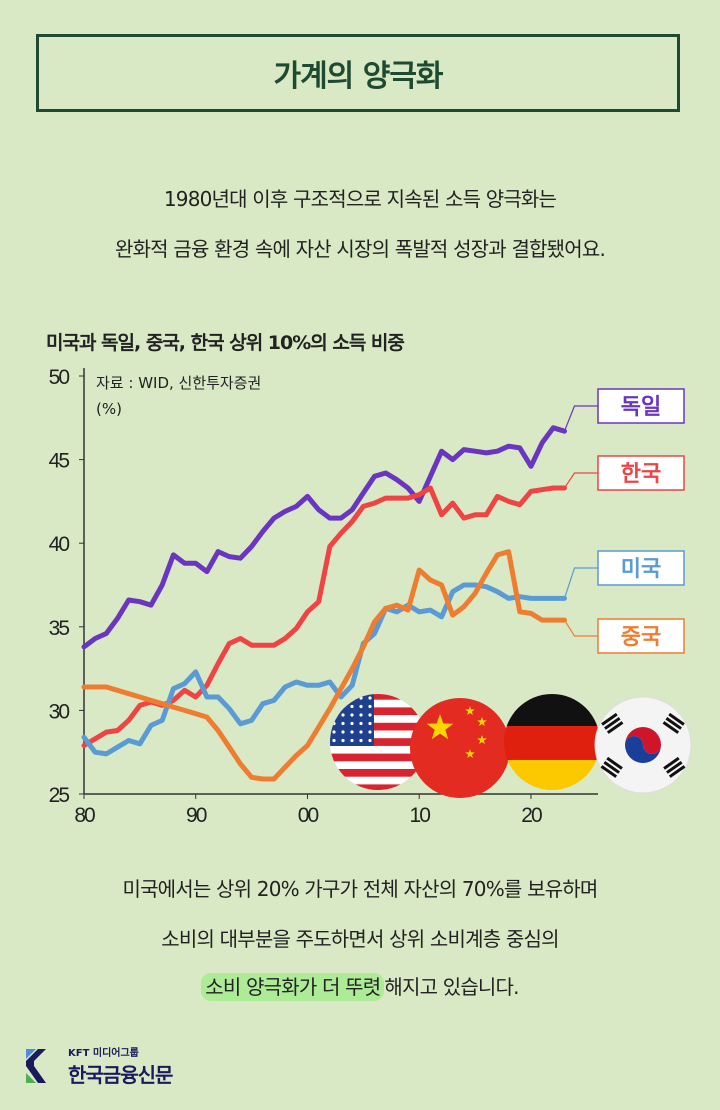 The height and width of the screenshot is (1110, 720). What do you see at coordinates (360, 939) in the screenshot?
I see `body-line-2: 소비의 대부분을 주도하면서 상위 소비계층 중심의` at bounding box center [360, 939].